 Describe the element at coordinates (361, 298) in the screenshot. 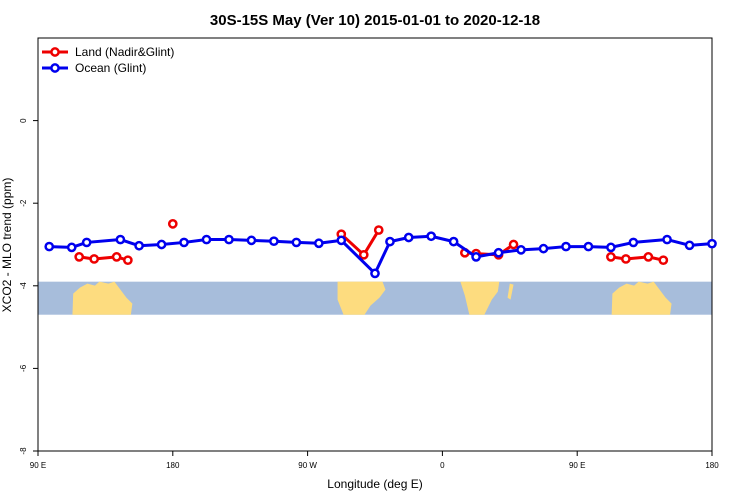

I see `map-land-south-america` at that location.